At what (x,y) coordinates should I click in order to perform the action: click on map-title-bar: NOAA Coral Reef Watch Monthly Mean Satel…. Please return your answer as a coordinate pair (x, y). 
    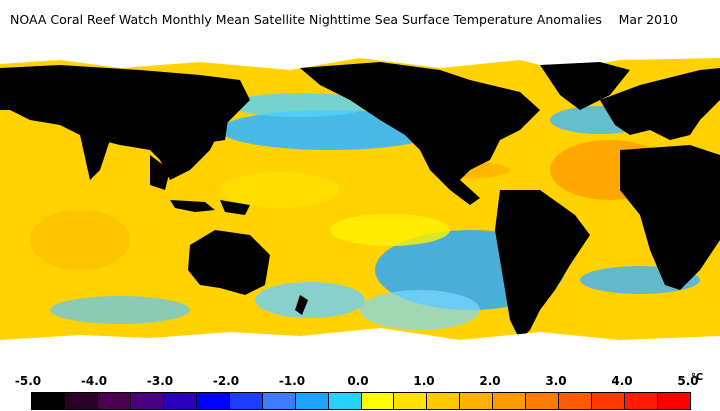
    Looking at the image, I should click on (360, 20).